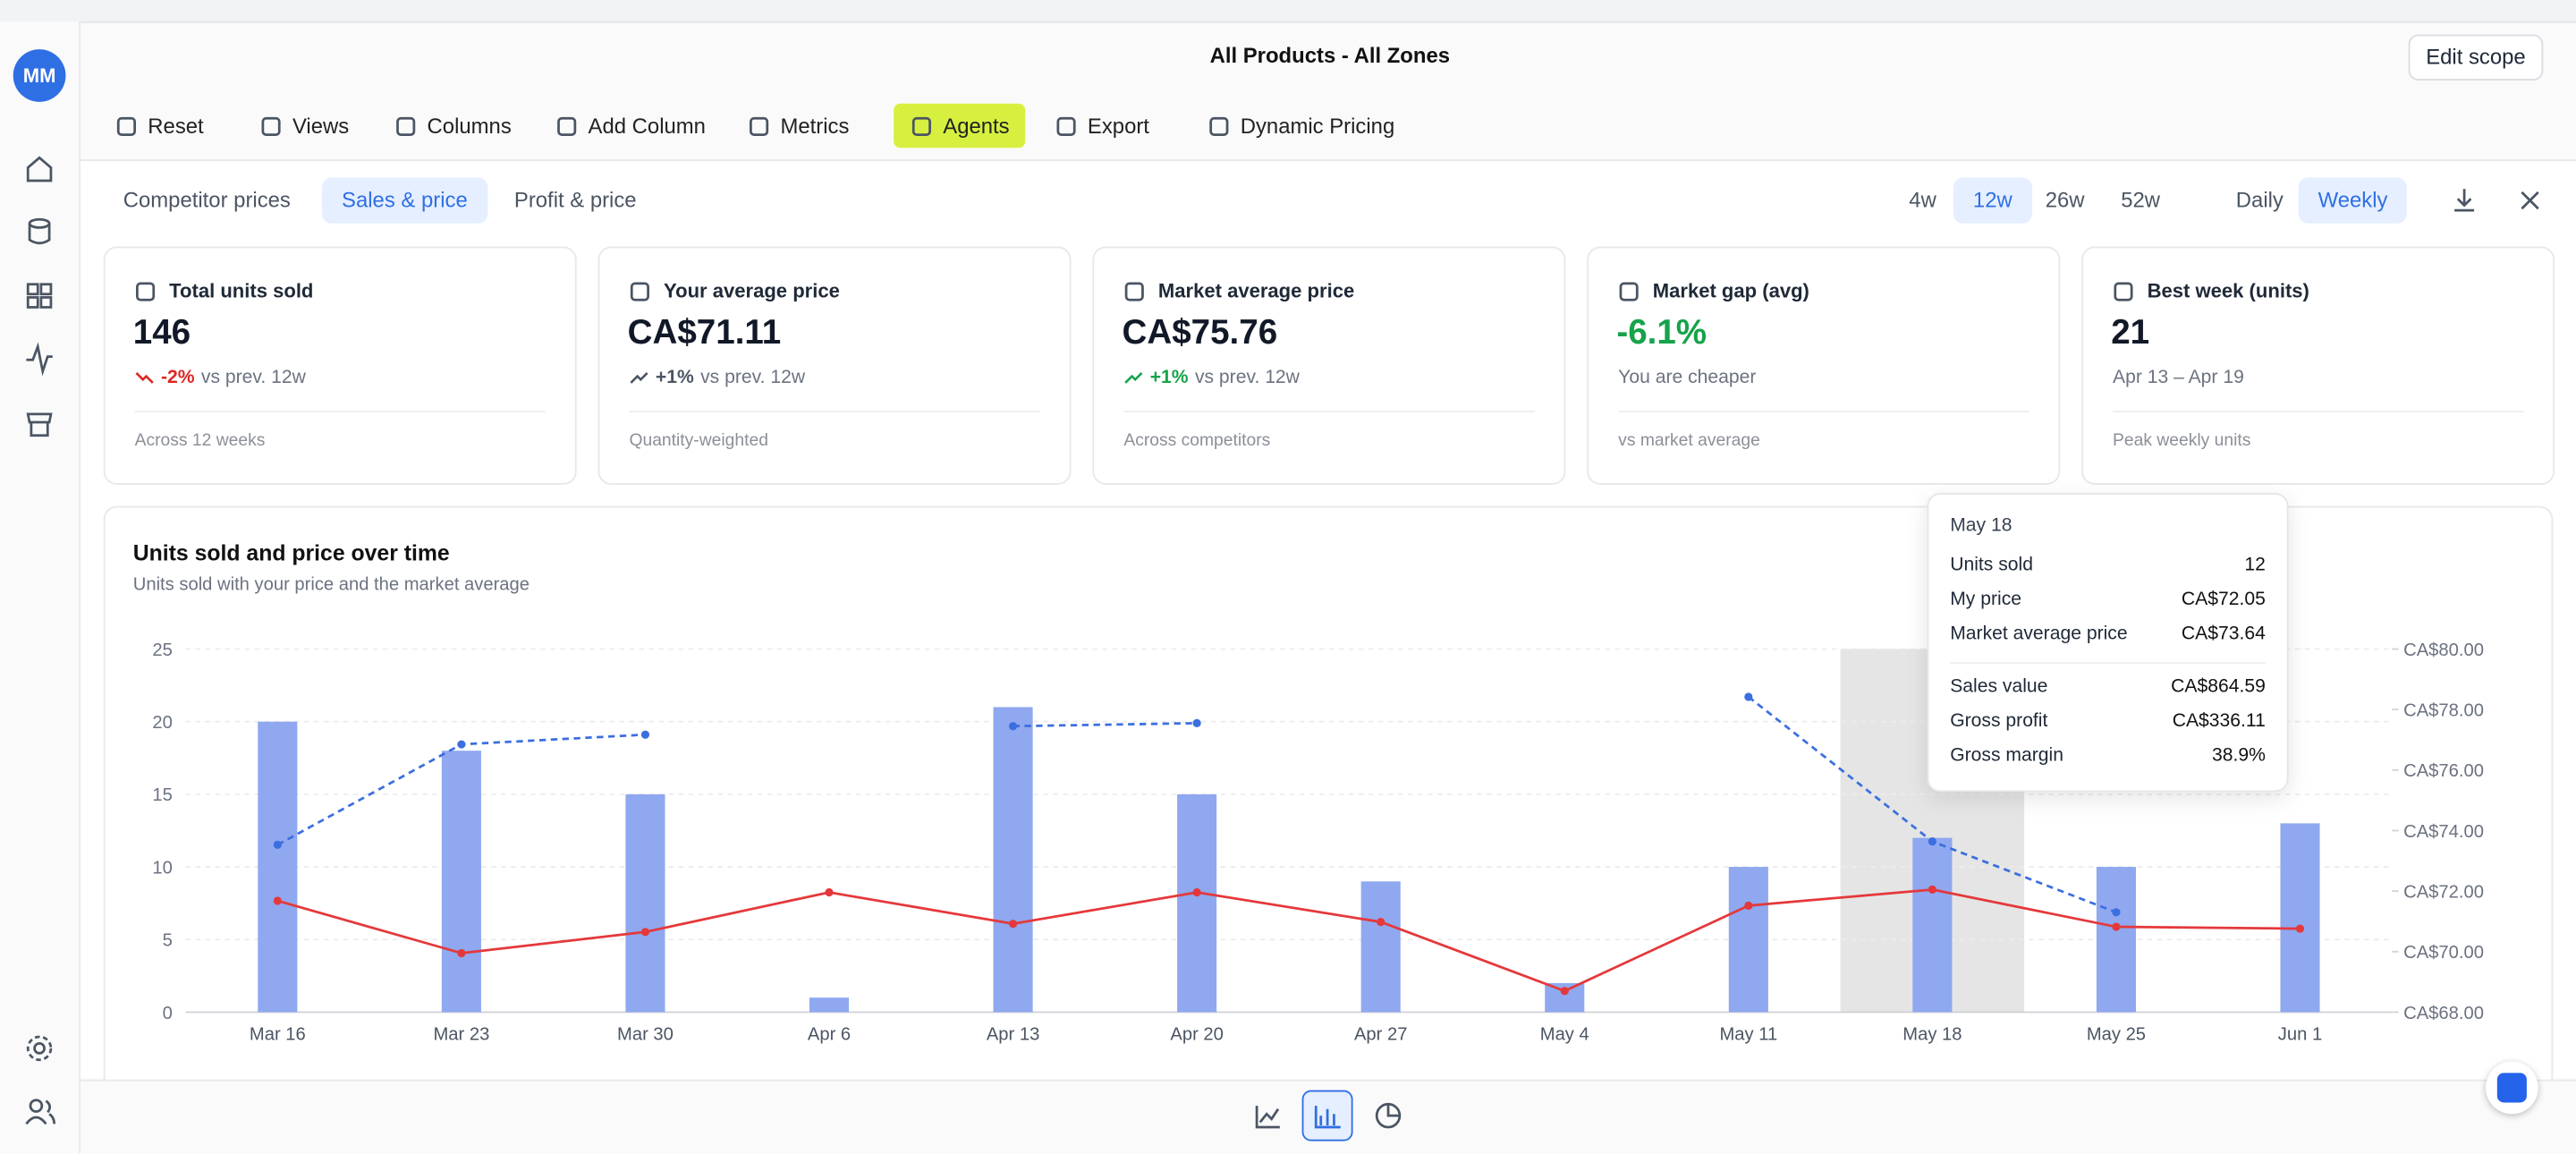 This screenshot has height=1154, width=2576. Describe the element at coordinates (1238, 290) in the screenshot. I see `kpi-label: Market average price` at that location.